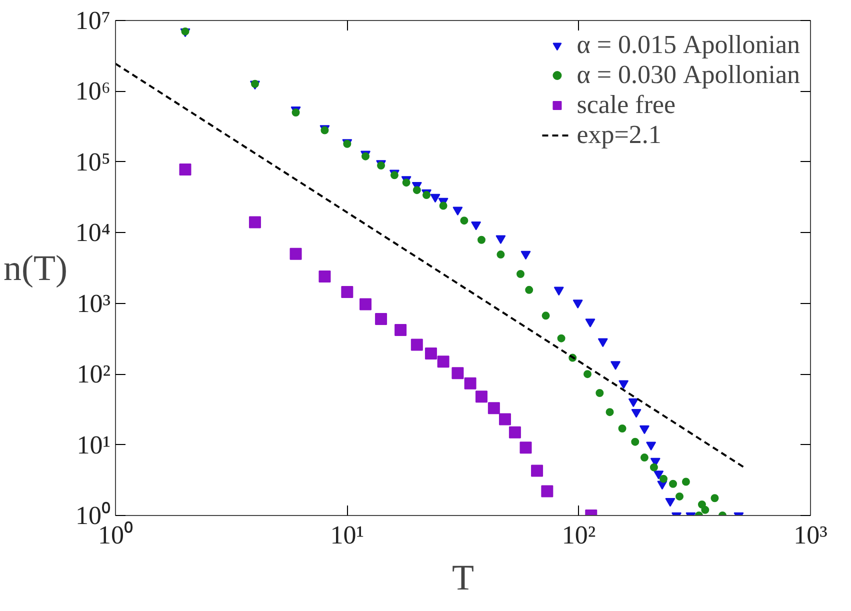 The image size is (851, 611). Describe the element at coordinates (619, 135) in the screenshot. I see `legend-label: exp=2.1` at that location.